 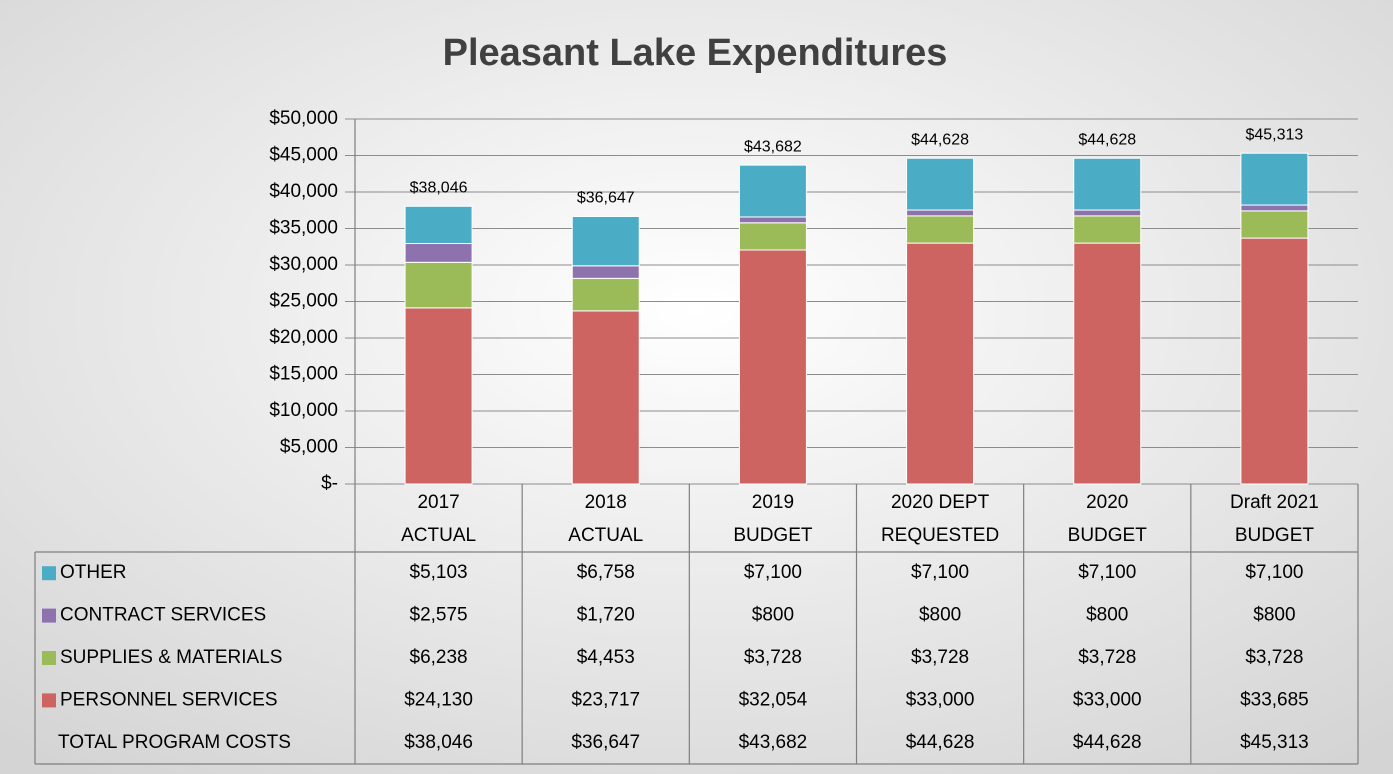 I want to click on legend-label: TOTAL PROGRAM COSTS, so click(x=174, y=742).